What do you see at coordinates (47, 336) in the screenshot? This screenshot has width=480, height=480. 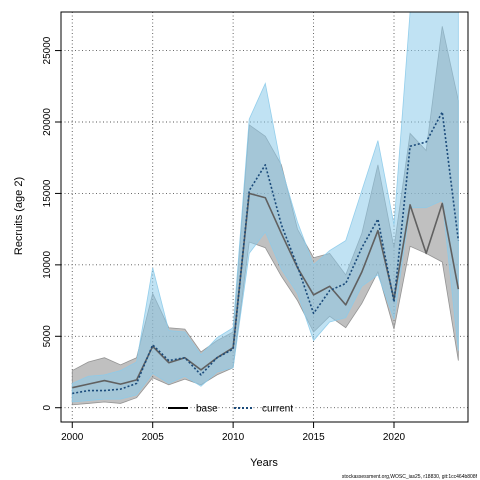 I see `y-tick-label: 5000` at bounding box center [47, 336].